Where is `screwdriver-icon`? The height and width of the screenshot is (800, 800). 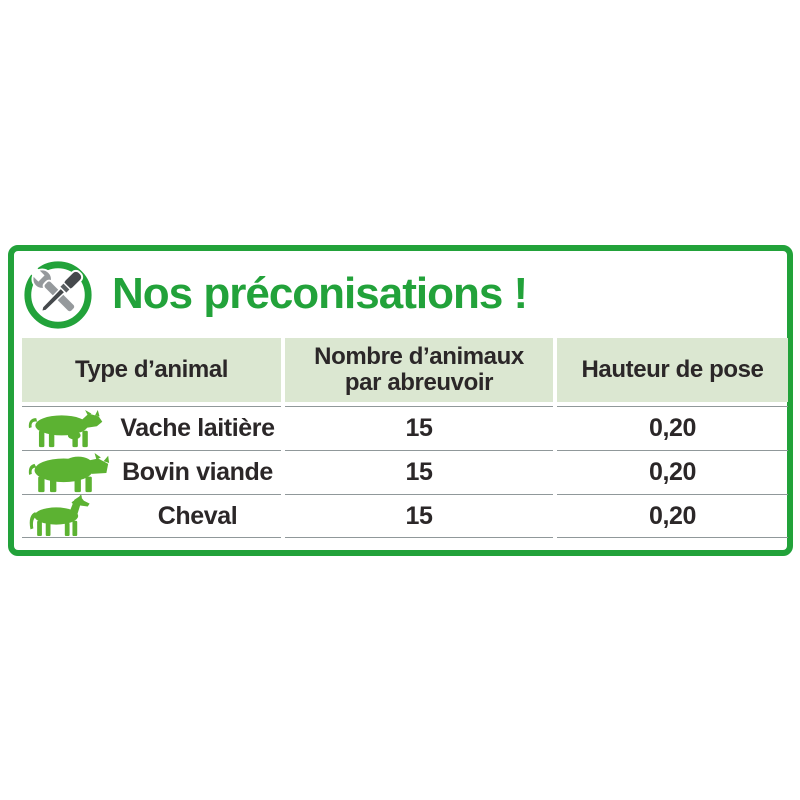
screwdriver-icon is located at coordinates (62, 291).